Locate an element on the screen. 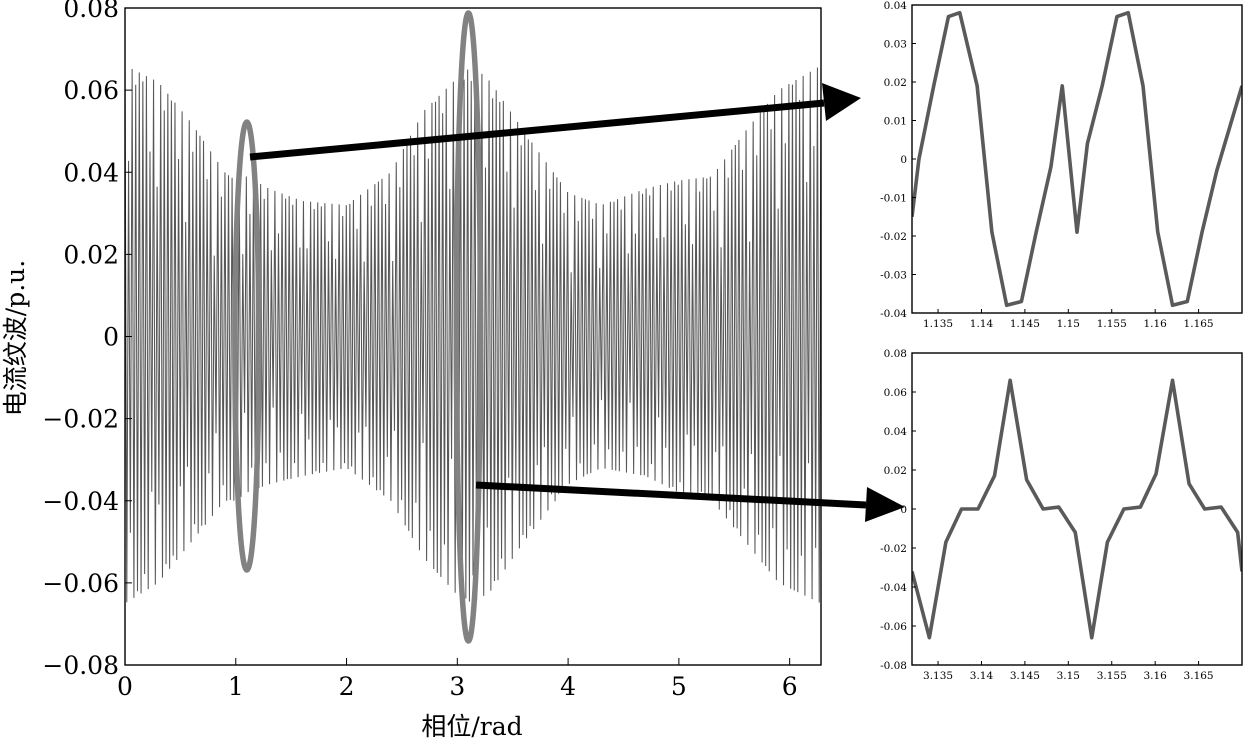 The image size is (1245, 743). zoom-top-y-tick-label: -0.04 is located at coordinates (893, 314).